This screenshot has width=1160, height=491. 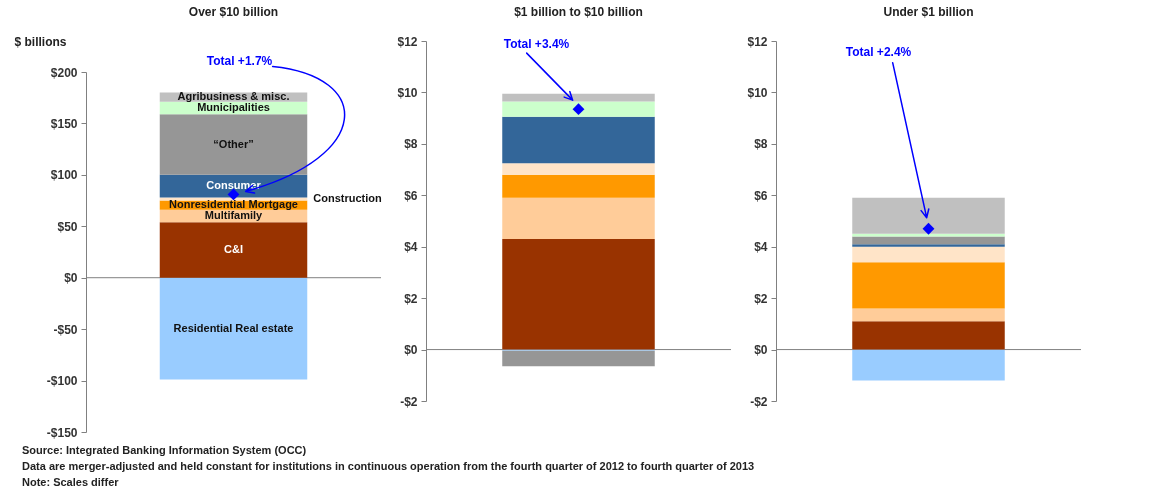 I want to click on y-tick-label: $100, so click(x=64, y=175).